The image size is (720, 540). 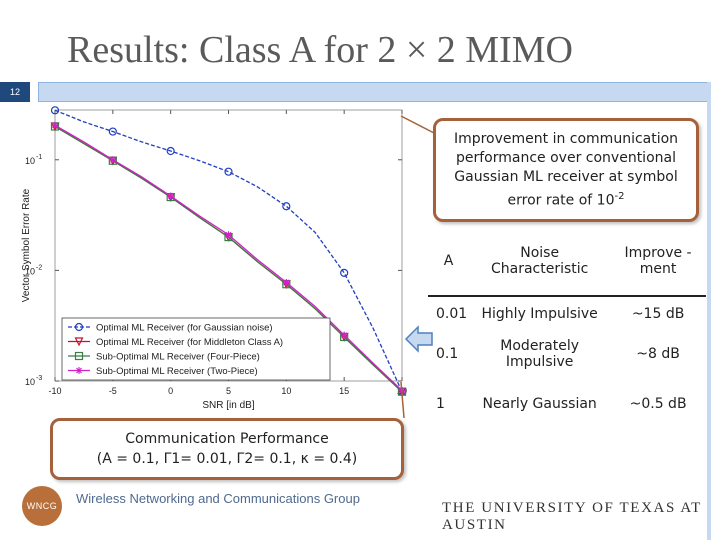 I want to click on university-name: THE UNIVERSITY OF TEXAS AT AUSTIN, so click(x=572, y=516).